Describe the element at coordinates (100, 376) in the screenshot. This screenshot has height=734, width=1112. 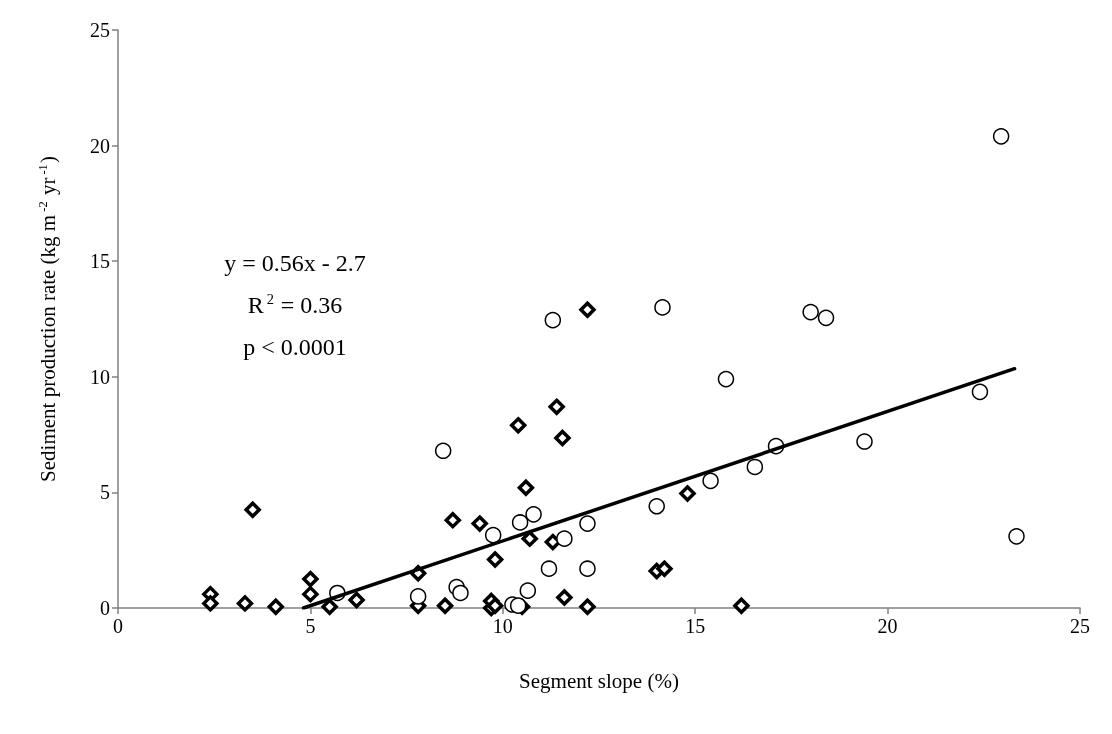
I see `y-tick-label: 10` at that location.